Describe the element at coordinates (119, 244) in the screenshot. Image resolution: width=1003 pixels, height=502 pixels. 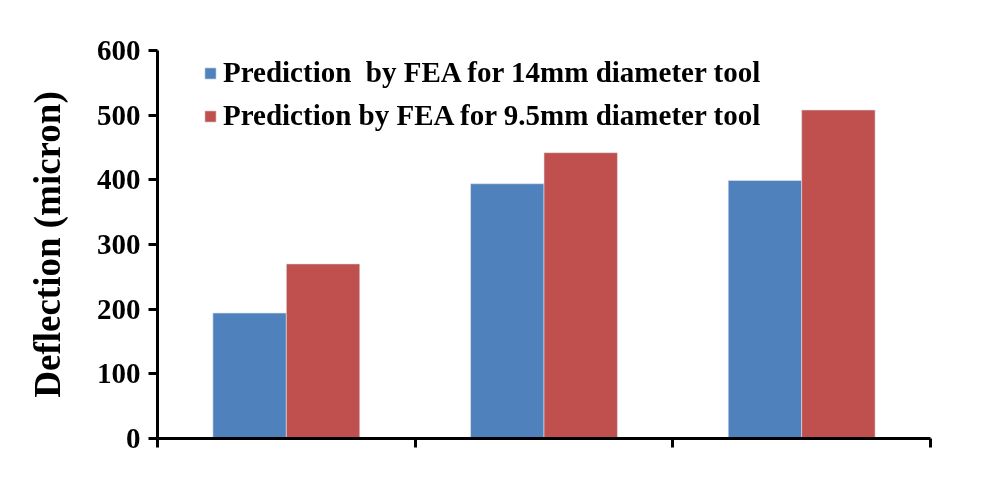
I see `y-tick-label: 300` at that location.